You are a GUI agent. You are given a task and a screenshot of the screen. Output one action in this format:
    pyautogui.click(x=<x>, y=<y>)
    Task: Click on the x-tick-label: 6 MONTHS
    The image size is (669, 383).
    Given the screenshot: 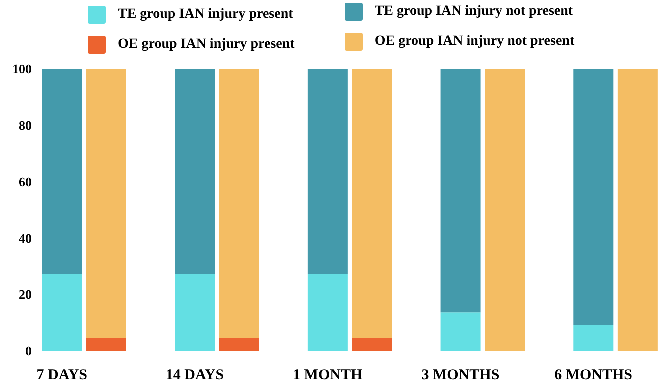 What is the action you would take?
    pyautogui.click(x=593, y=375)
    